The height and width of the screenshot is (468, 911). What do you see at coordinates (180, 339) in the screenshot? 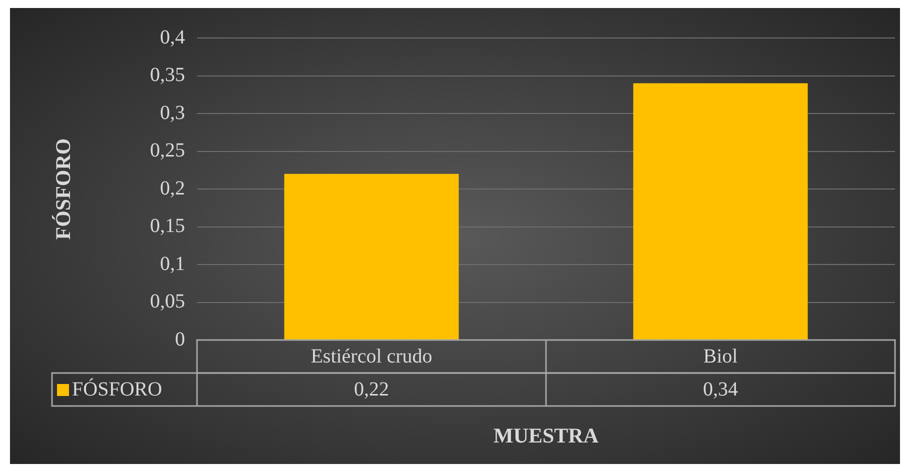
I see `y-tick-label: 0` at bounding box center [180, 339].